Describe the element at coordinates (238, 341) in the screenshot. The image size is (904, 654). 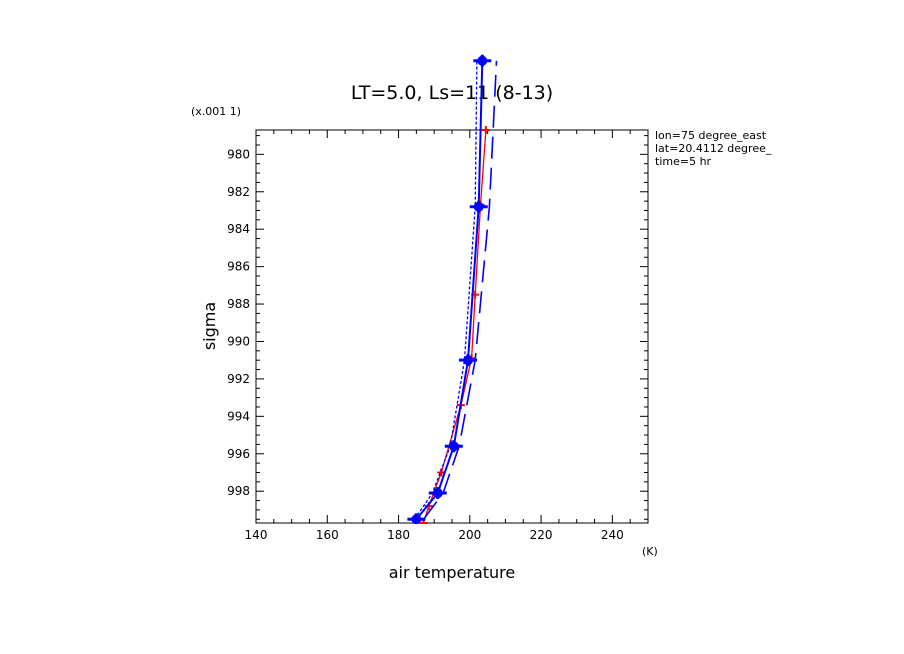
I see `y-tick-label: 990` at that location.